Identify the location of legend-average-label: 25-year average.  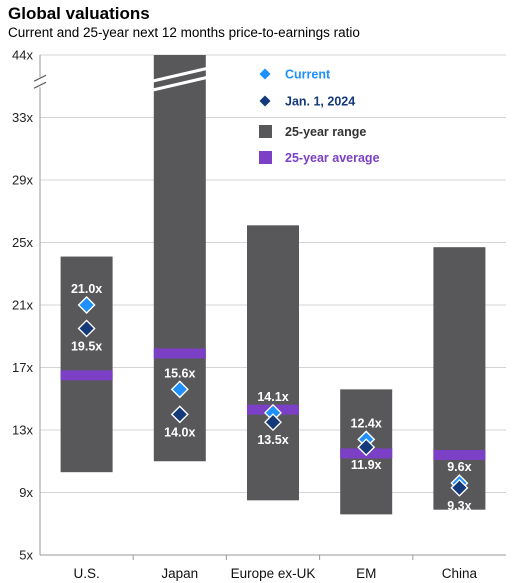
(332, 158).